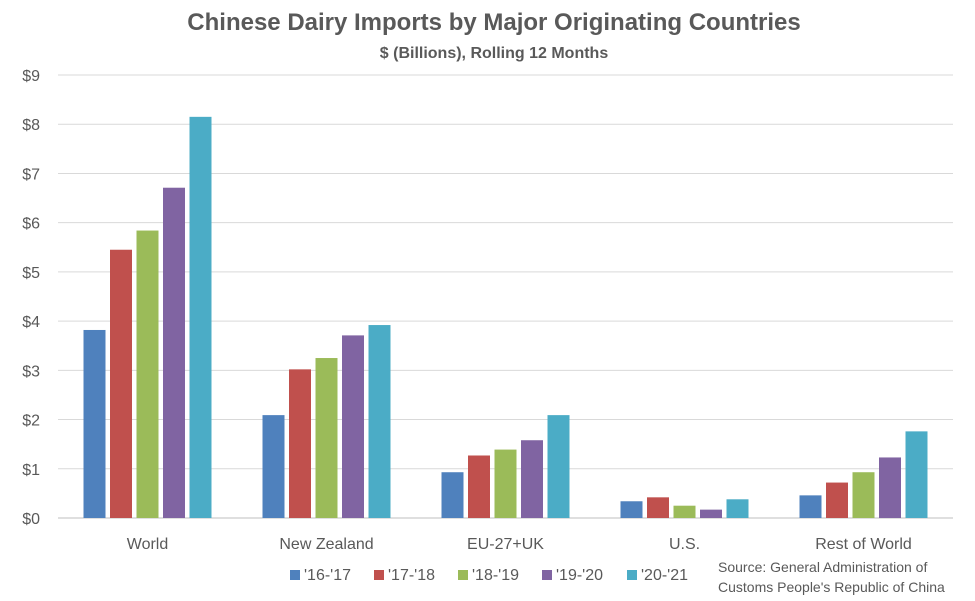  Describe the element at coordinates (494, 53) in the screenshot. I see `chart-subtitle: $ (Billions), Rolling 12 Months` at that location.